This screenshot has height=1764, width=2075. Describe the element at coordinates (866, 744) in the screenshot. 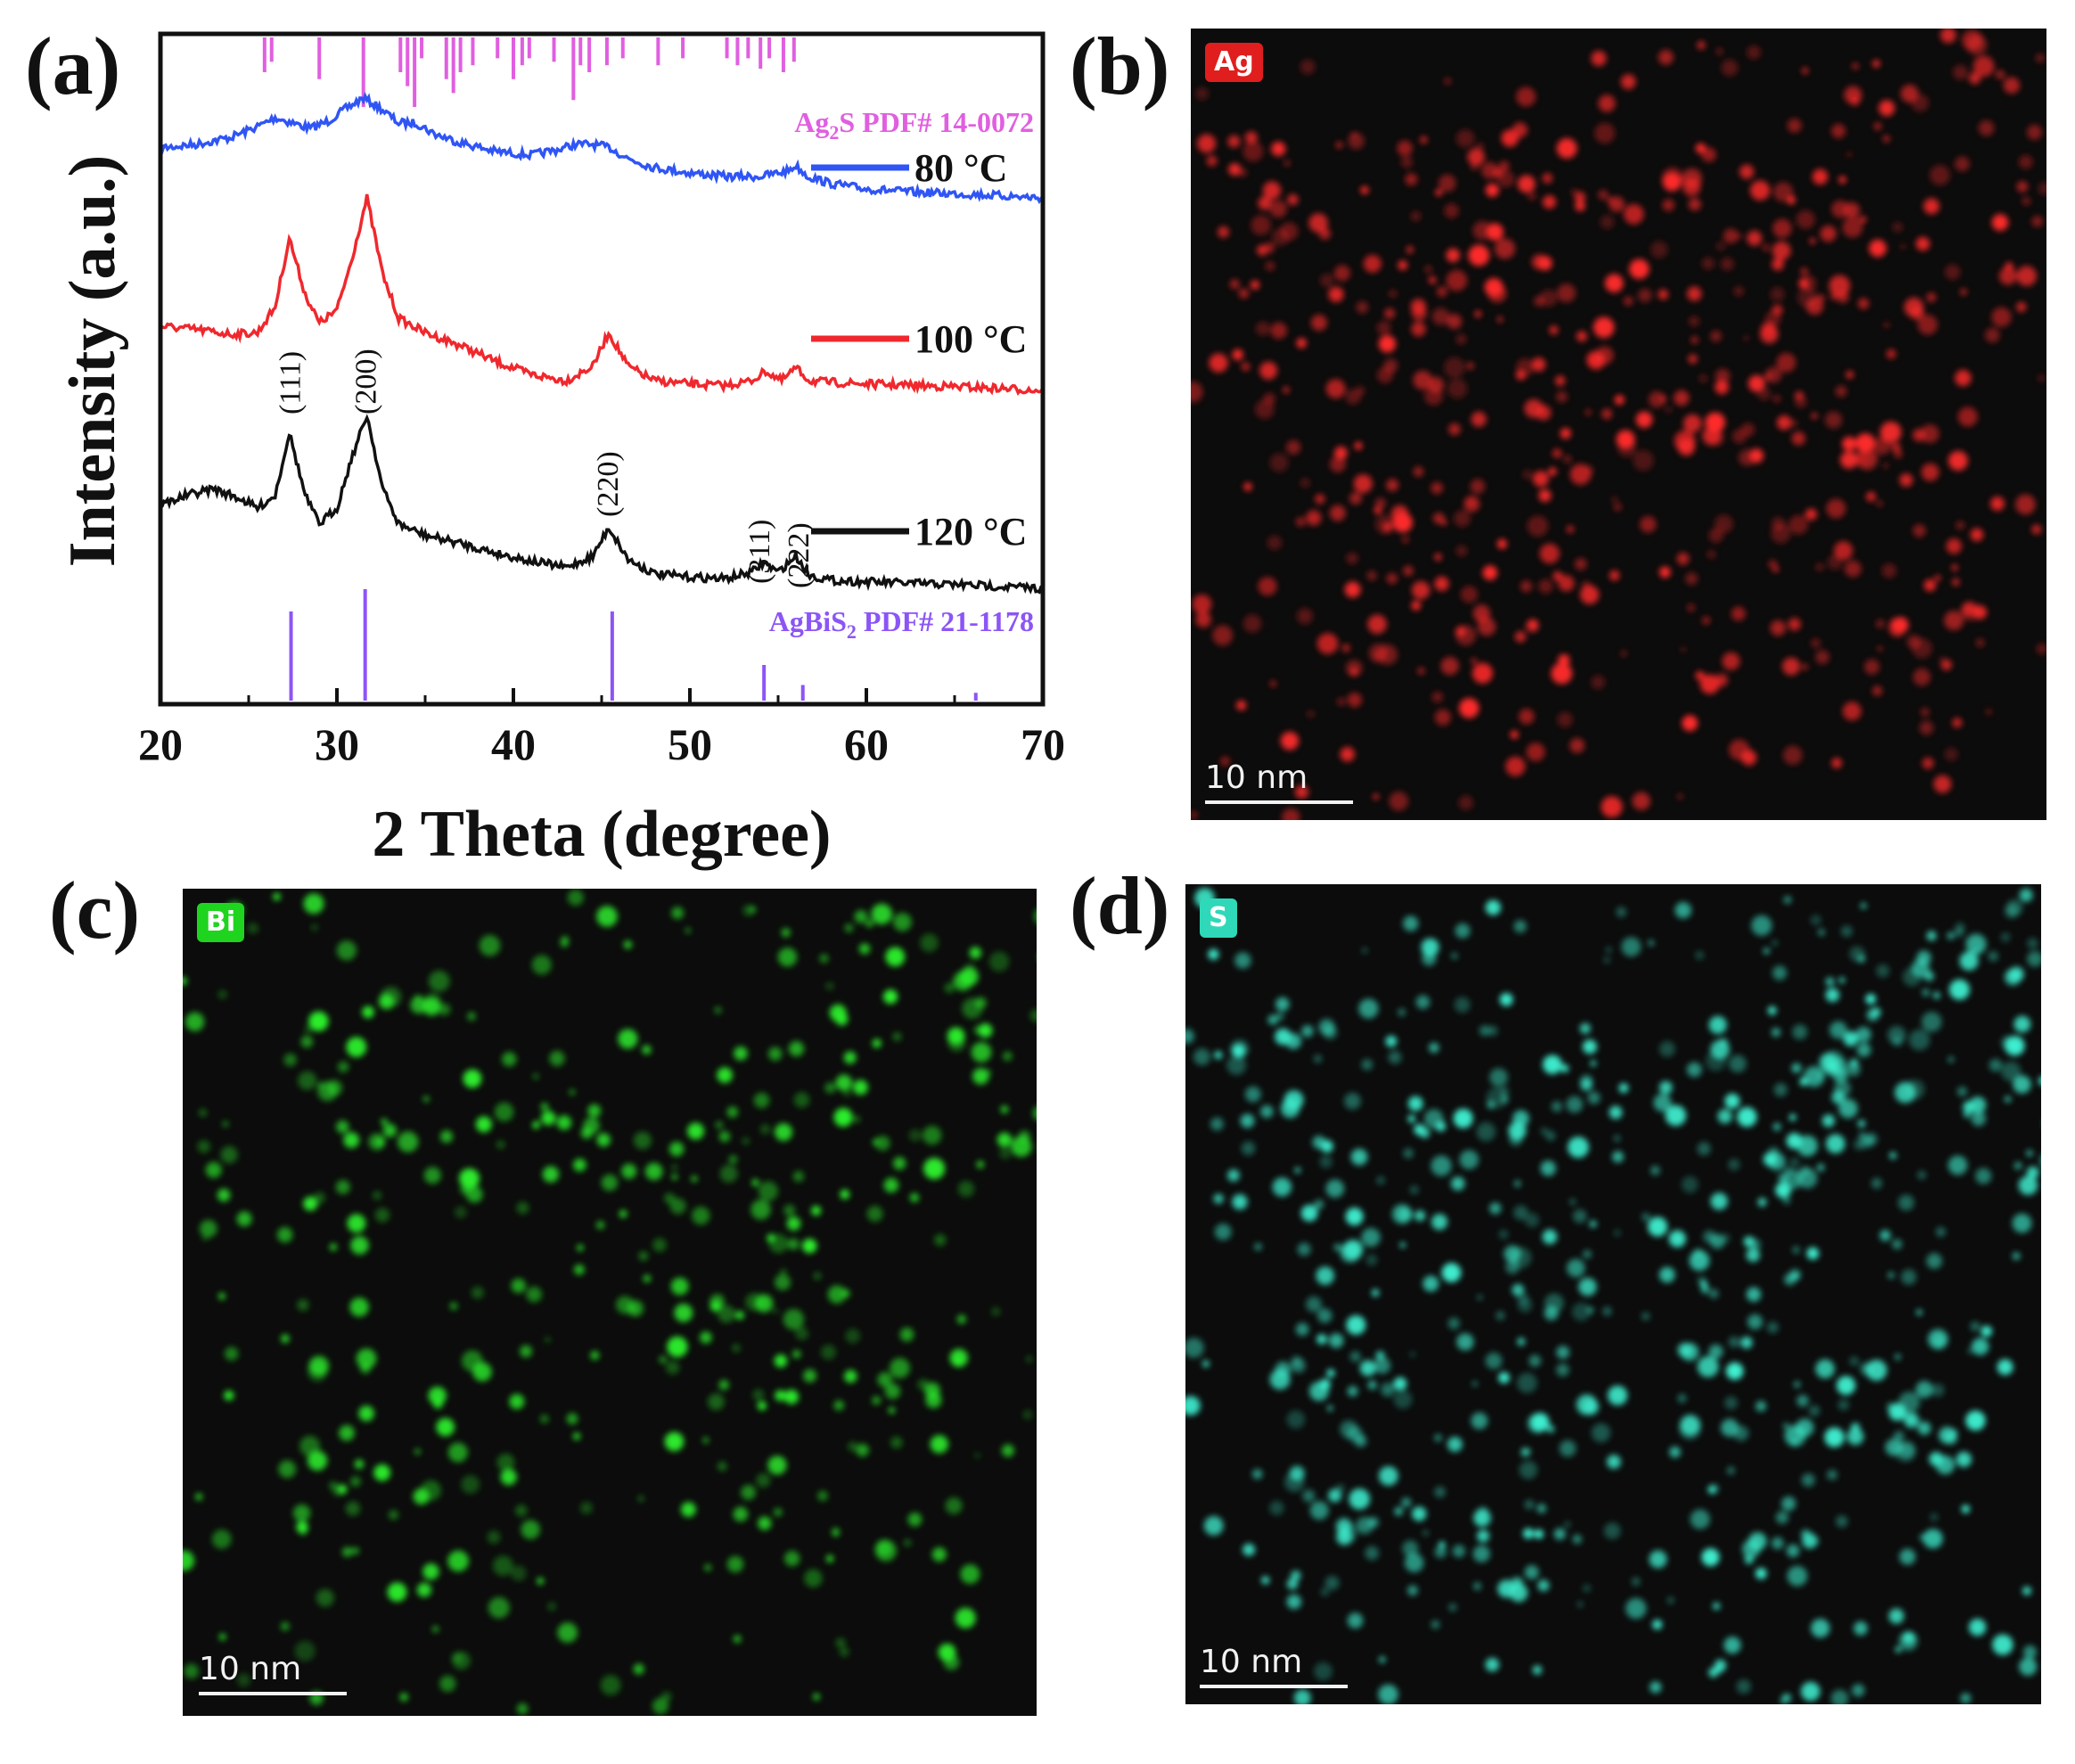

I see `x-tick-label-4: 60` at that location.